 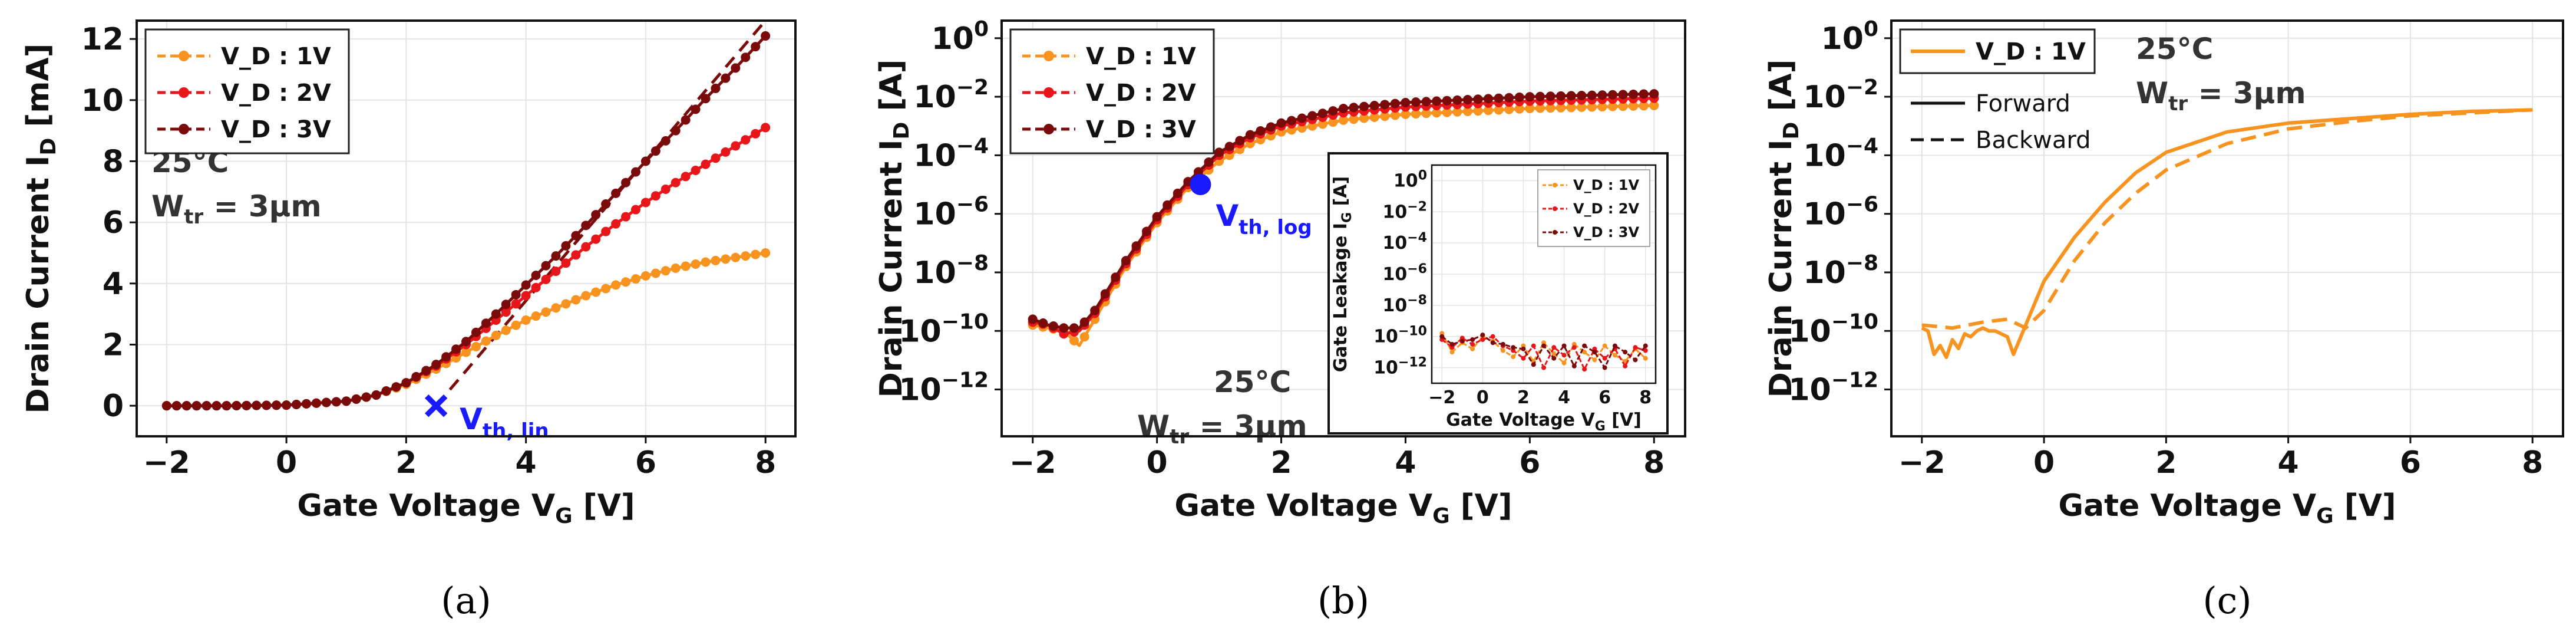 I want to click on x-tick-label: 0, so click(x=286, y=463).